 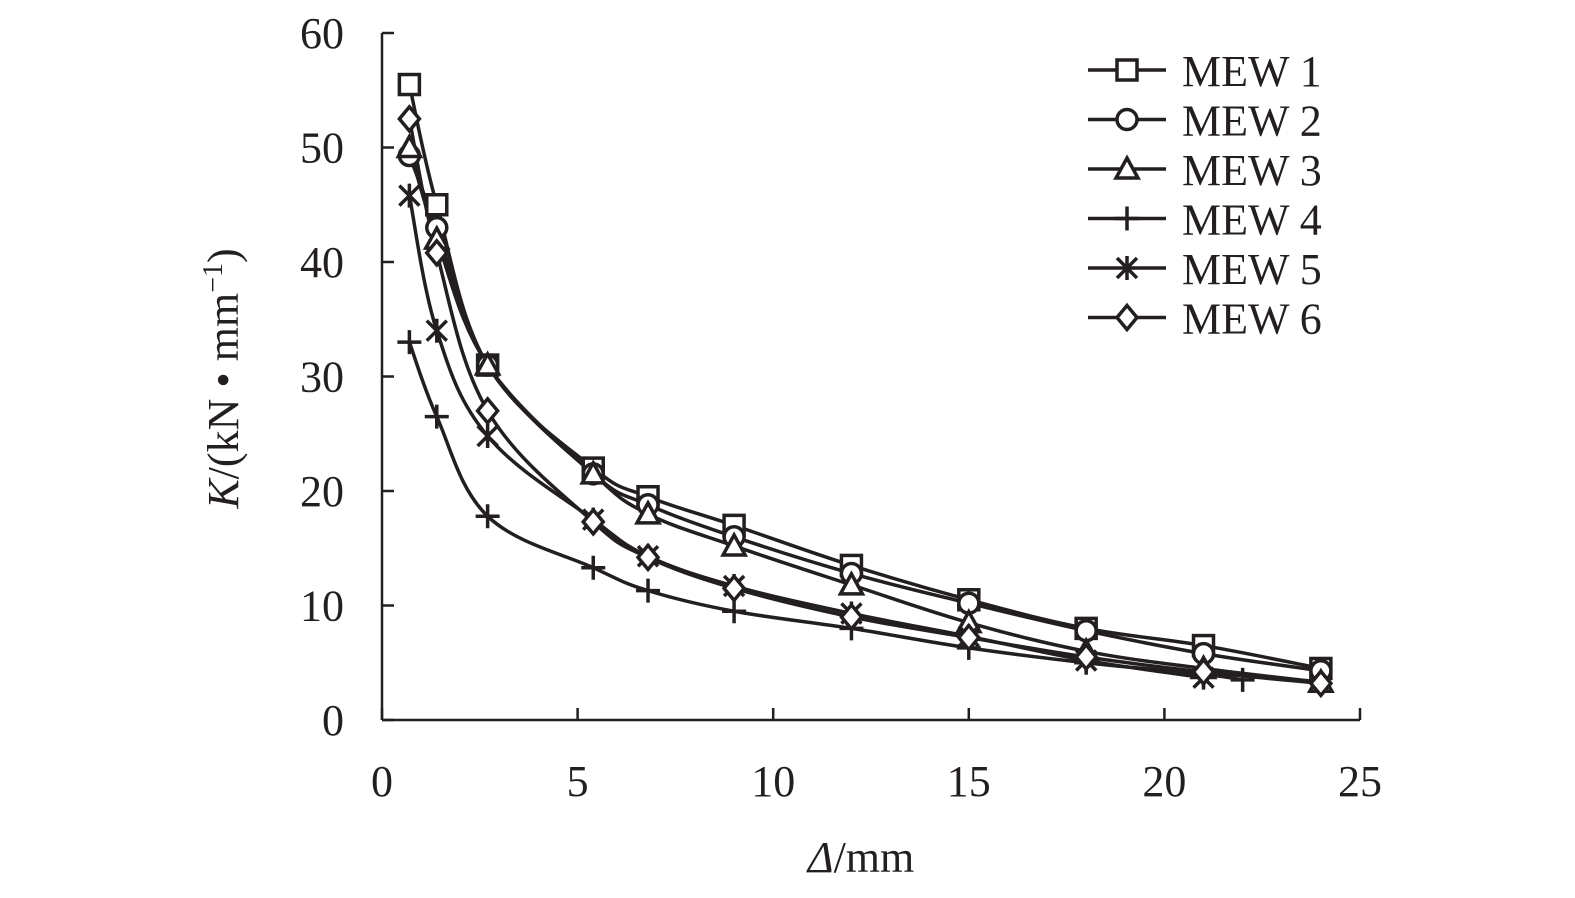 What do you see at coordinates (1252, 220) in the screenshot?
I see `legend-label-mew-4: MEW 4` at bounding box center [1252, 220].